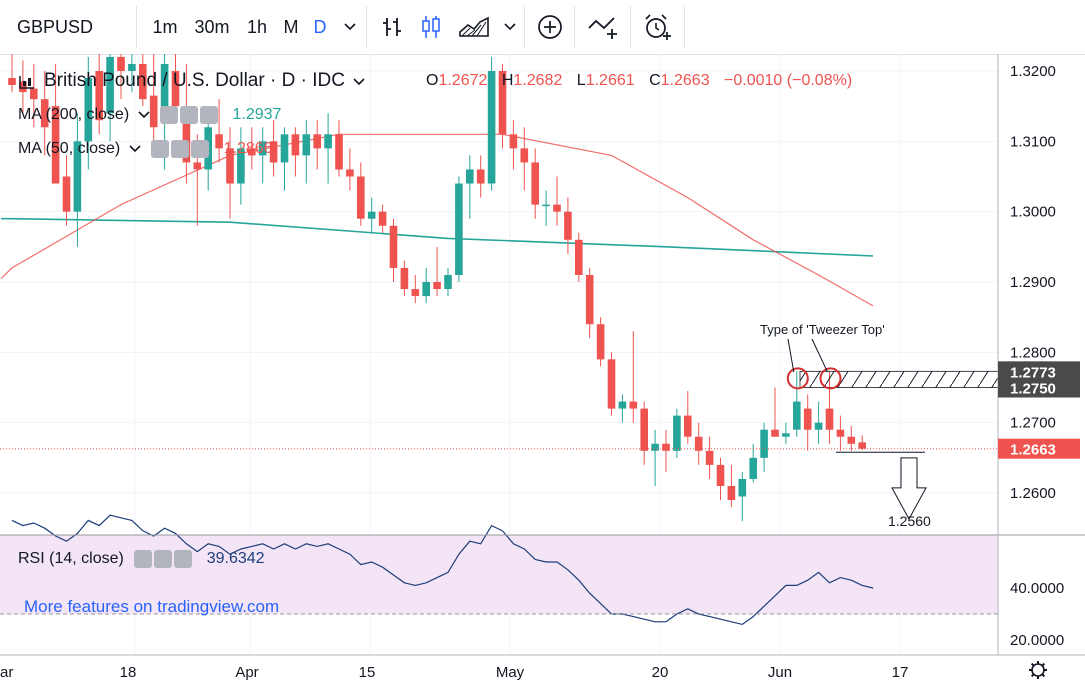  I want to click on chevron-down-icon, so click(359, 82).